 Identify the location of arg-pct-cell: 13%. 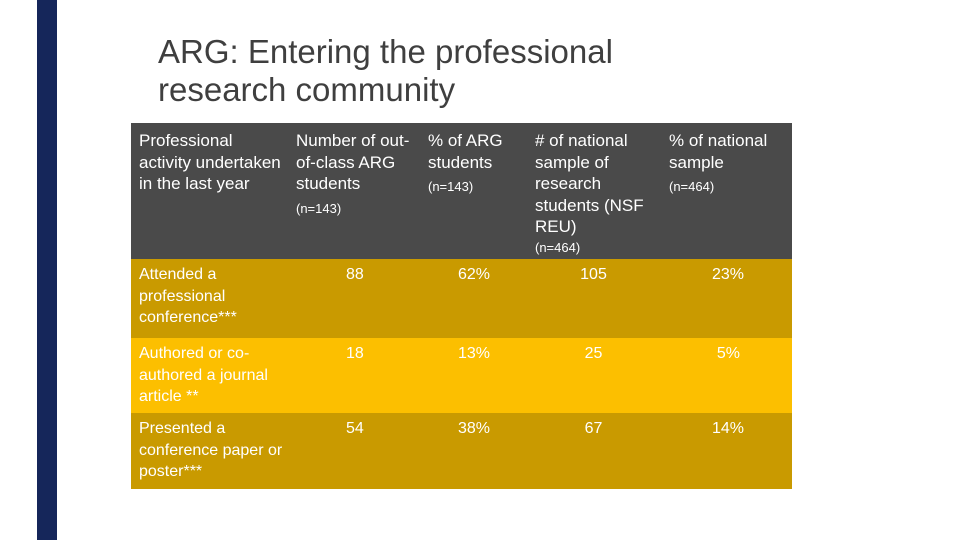
(474, 375).